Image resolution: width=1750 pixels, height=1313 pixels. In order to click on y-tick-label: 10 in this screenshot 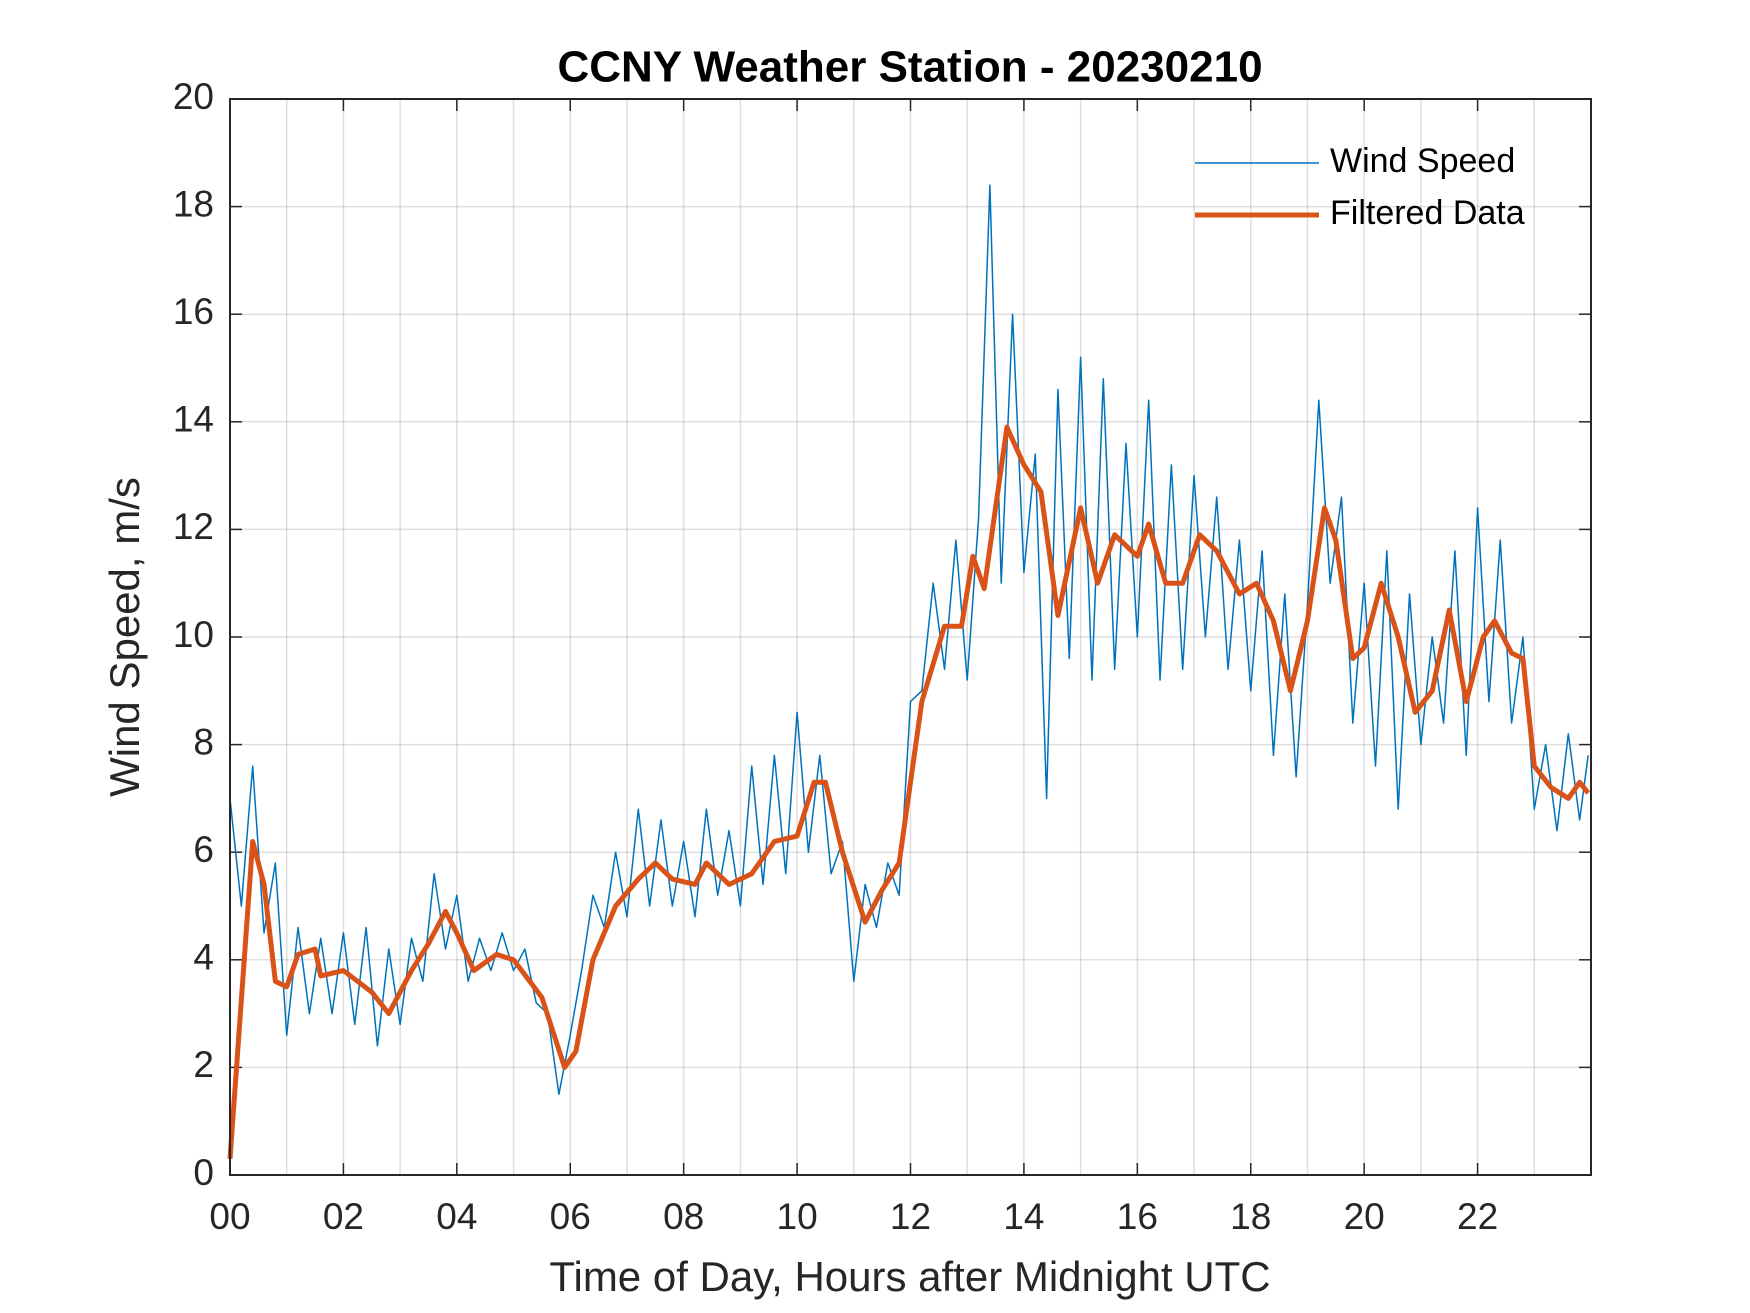, I will do `click(193, 634)`.